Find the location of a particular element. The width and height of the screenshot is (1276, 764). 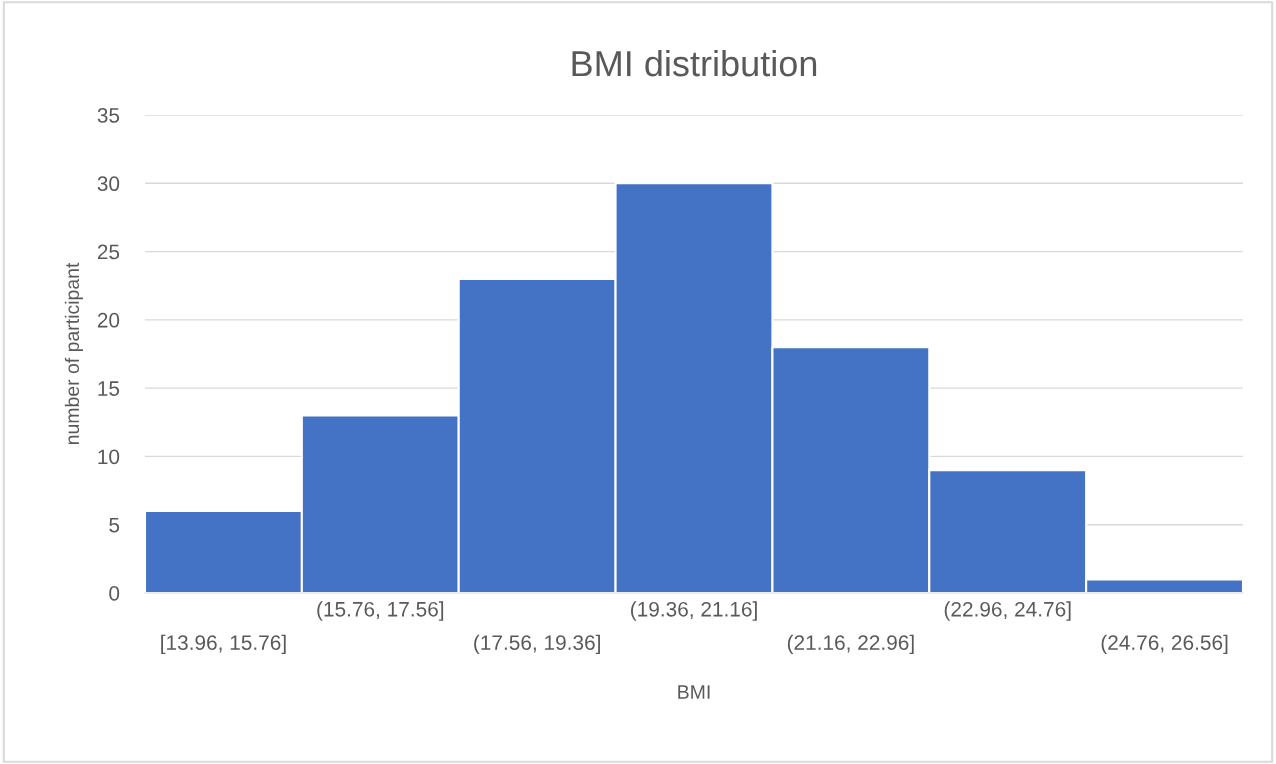

x-tick-label: [13.96, 15.76] is located at coordinates (223, 644).